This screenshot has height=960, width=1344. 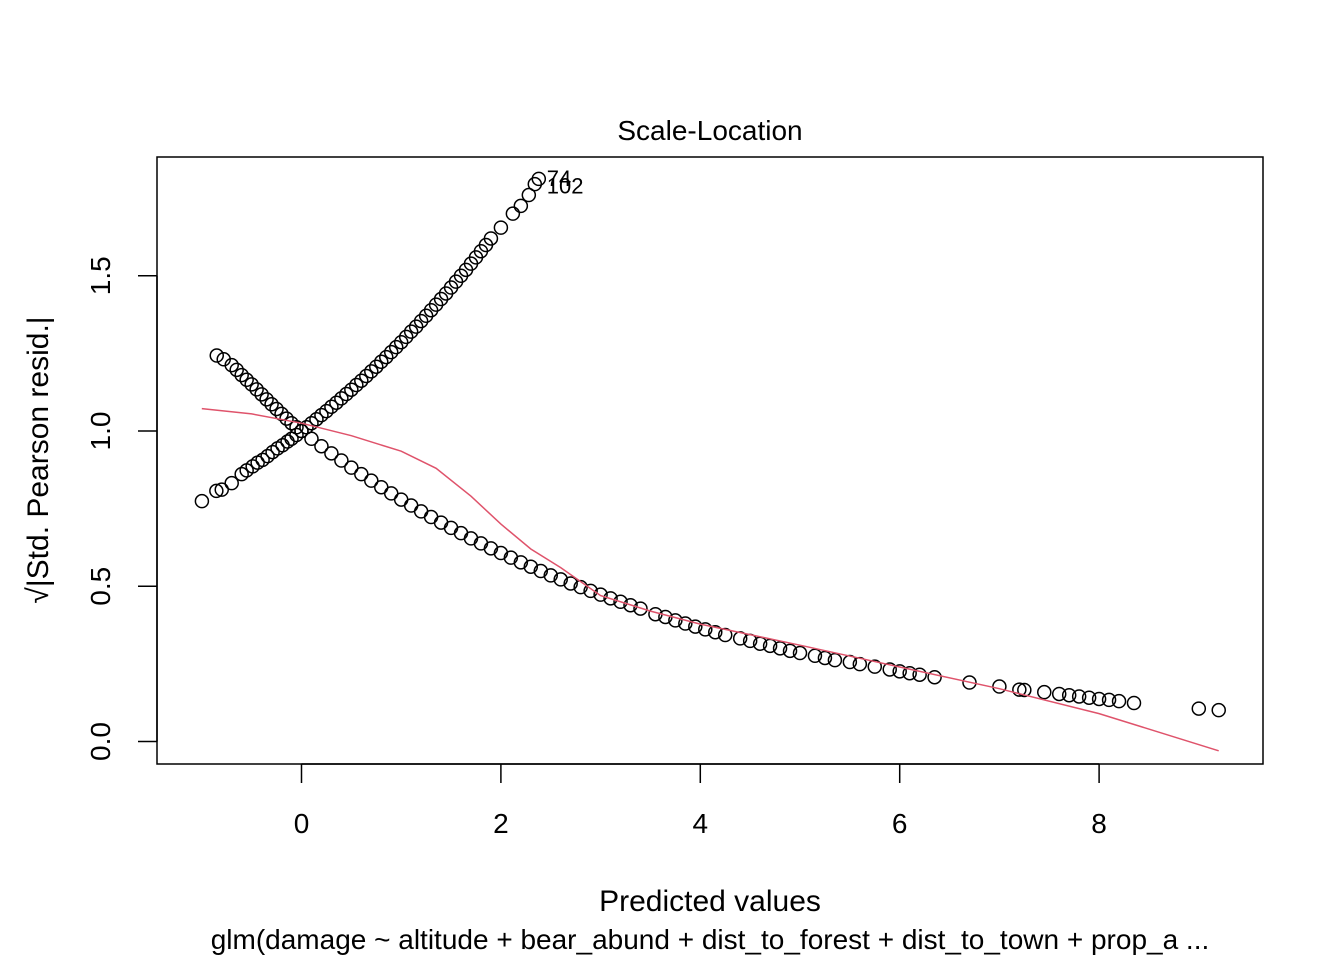 What do you see at coordinates (302, 823) in the screenshot?
I see `x-tick-label-0: 0` at bounding box center [302, 823].